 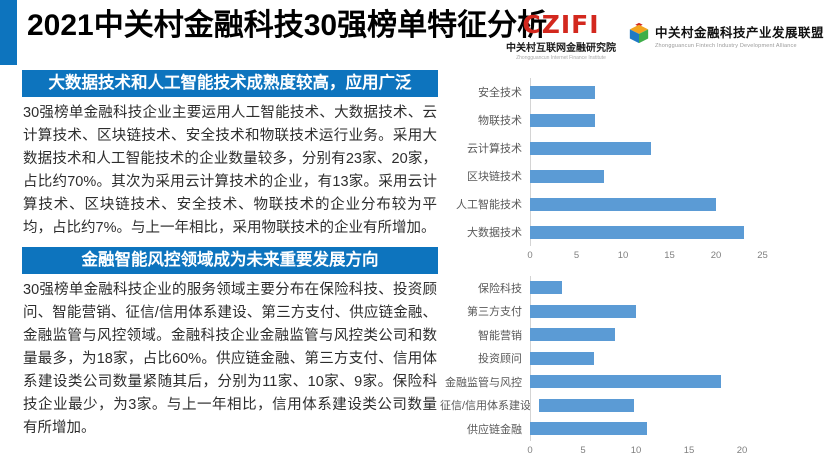 What do you see at coordinates (494, 149) in the screenshot?
I see `category-label: 云计算技术` at bounding box center [494, 149].